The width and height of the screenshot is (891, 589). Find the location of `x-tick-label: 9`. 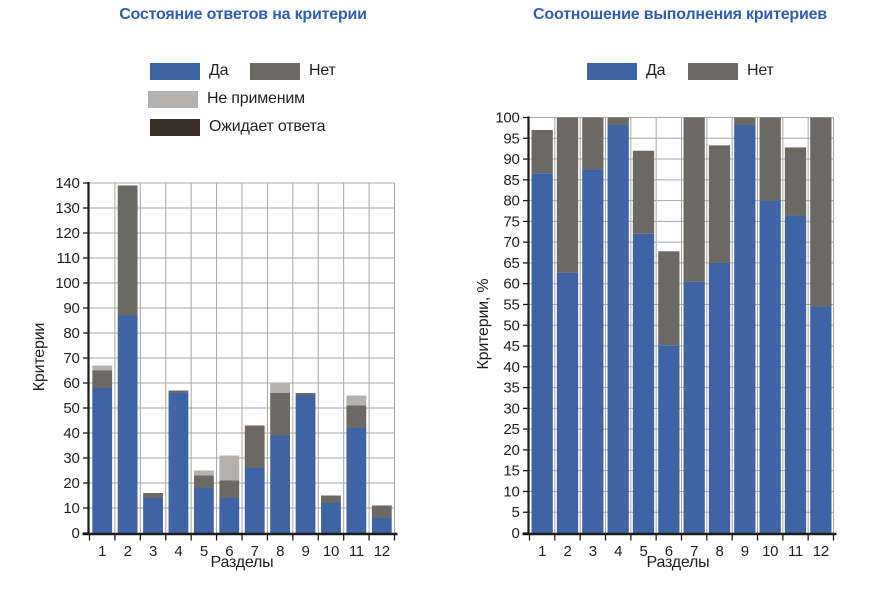

x-tick-label: 9 is located at coordinates (745, 551).